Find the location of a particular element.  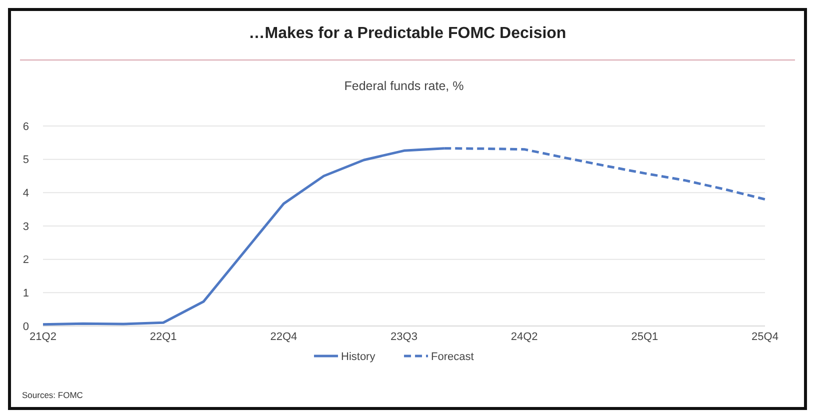

legend-label: Forecast is located at coordinates (452, 356).